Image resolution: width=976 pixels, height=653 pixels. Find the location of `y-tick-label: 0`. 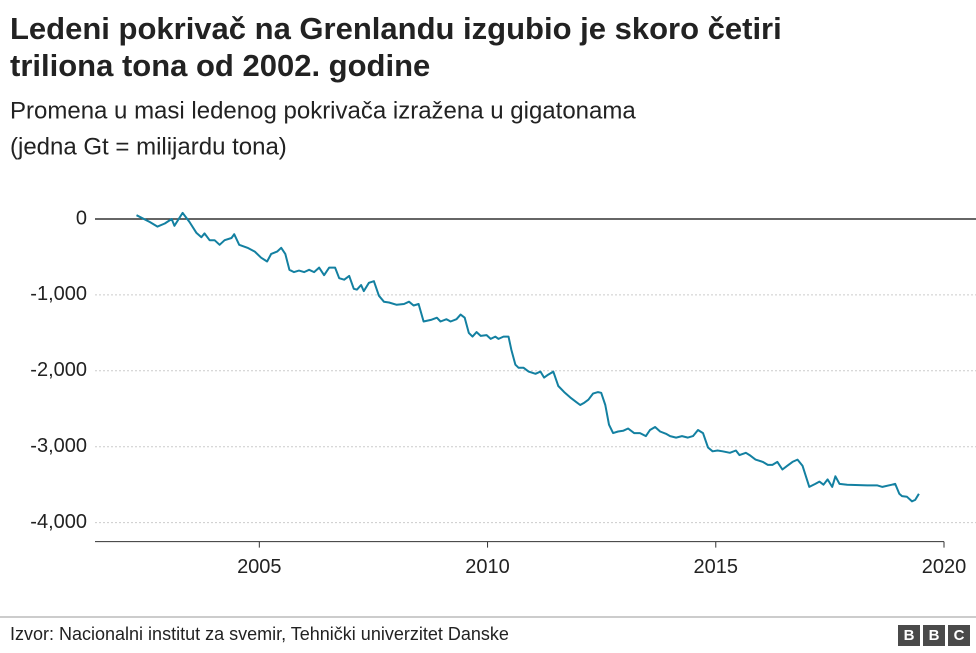

y-tick-label: 0 is located at coordinates (81, 218).